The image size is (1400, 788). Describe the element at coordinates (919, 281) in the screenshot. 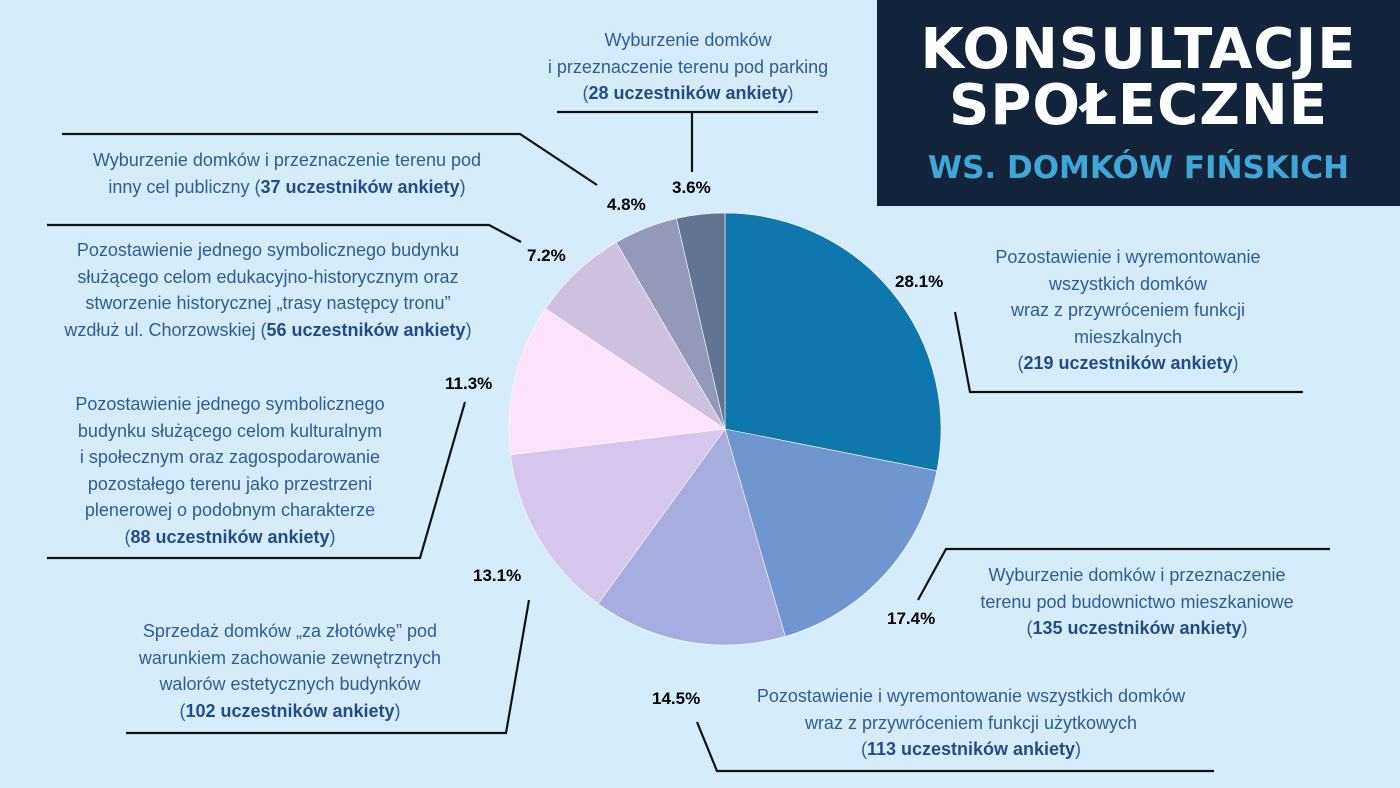

I see `percent-label-28-1: 28.1%` at that location.